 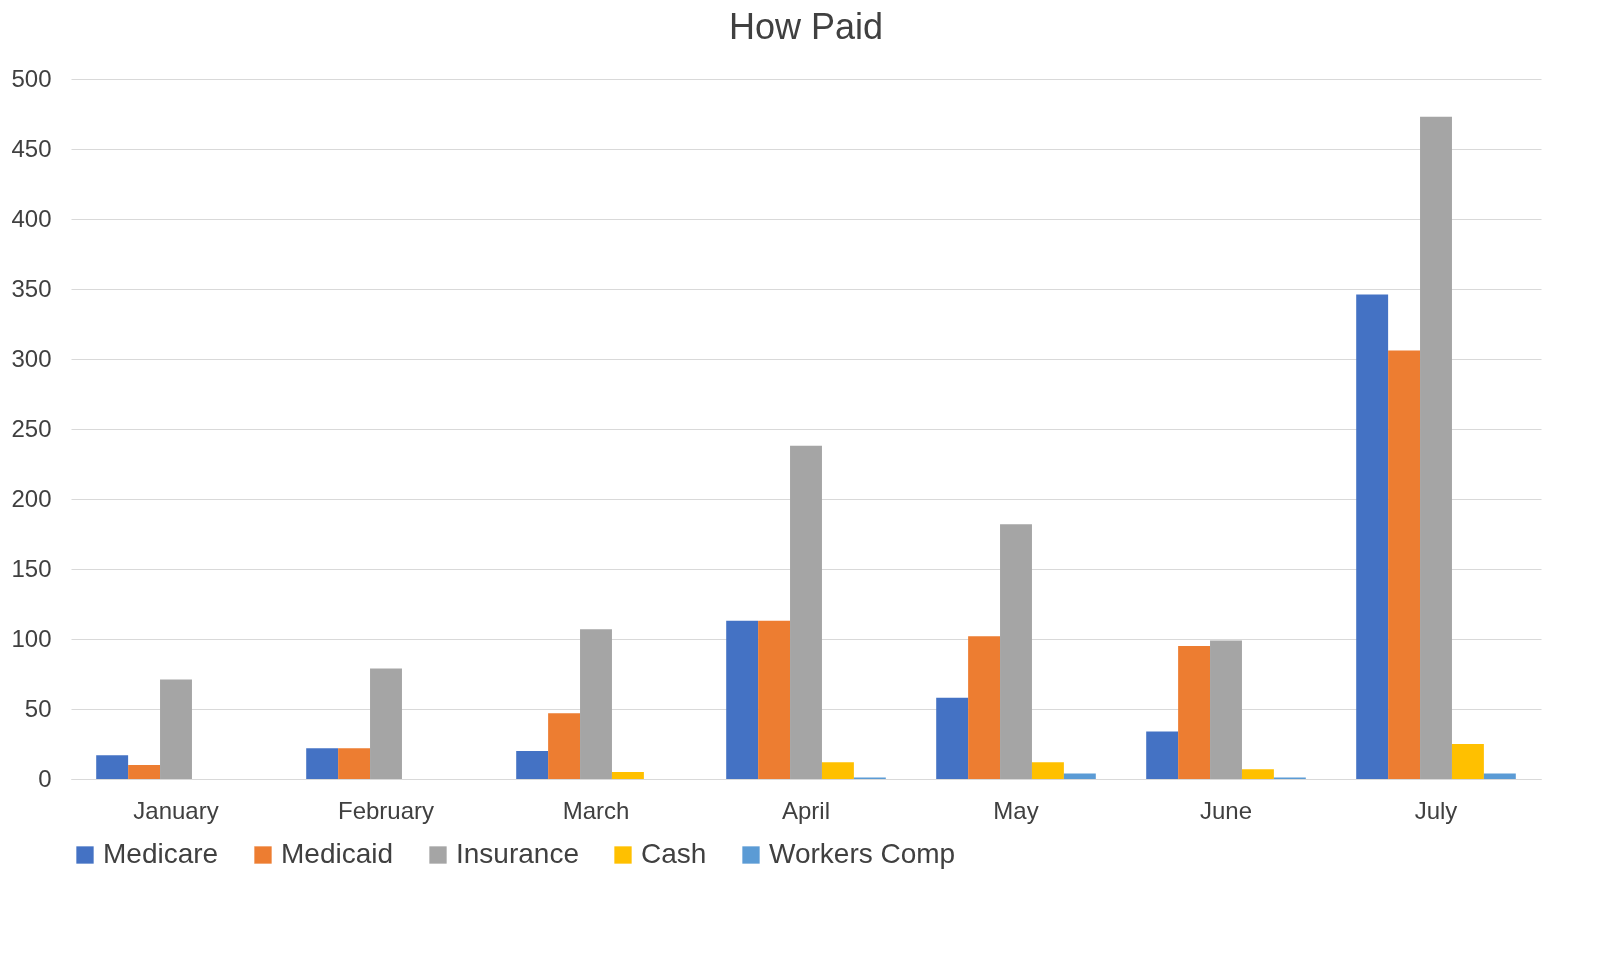 What do you see at coordinates (806, 810) in the screenshot?
I see `x-tick-label: April` at bounding box center [806, 810].